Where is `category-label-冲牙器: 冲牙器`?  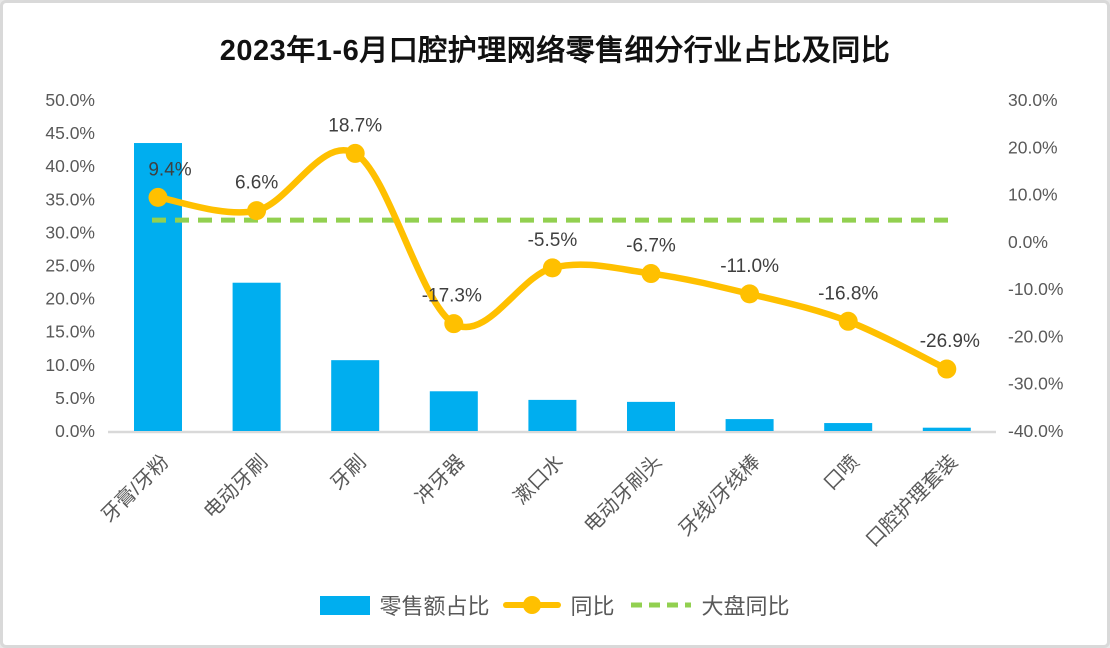
category-label-冲牙器: 冲牙器 is located at coordinates (440, 479).